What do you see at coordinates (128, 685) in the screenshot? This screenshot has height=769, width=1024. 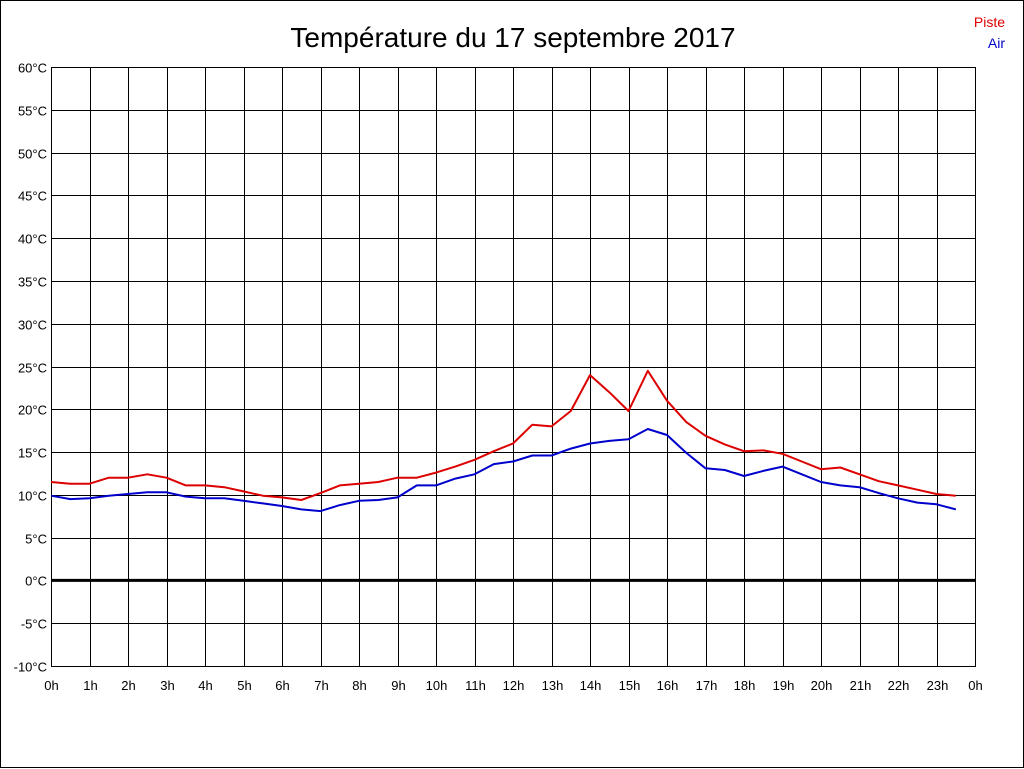 I see `x-tick-label: 2h` at bounding box center [128, 685].